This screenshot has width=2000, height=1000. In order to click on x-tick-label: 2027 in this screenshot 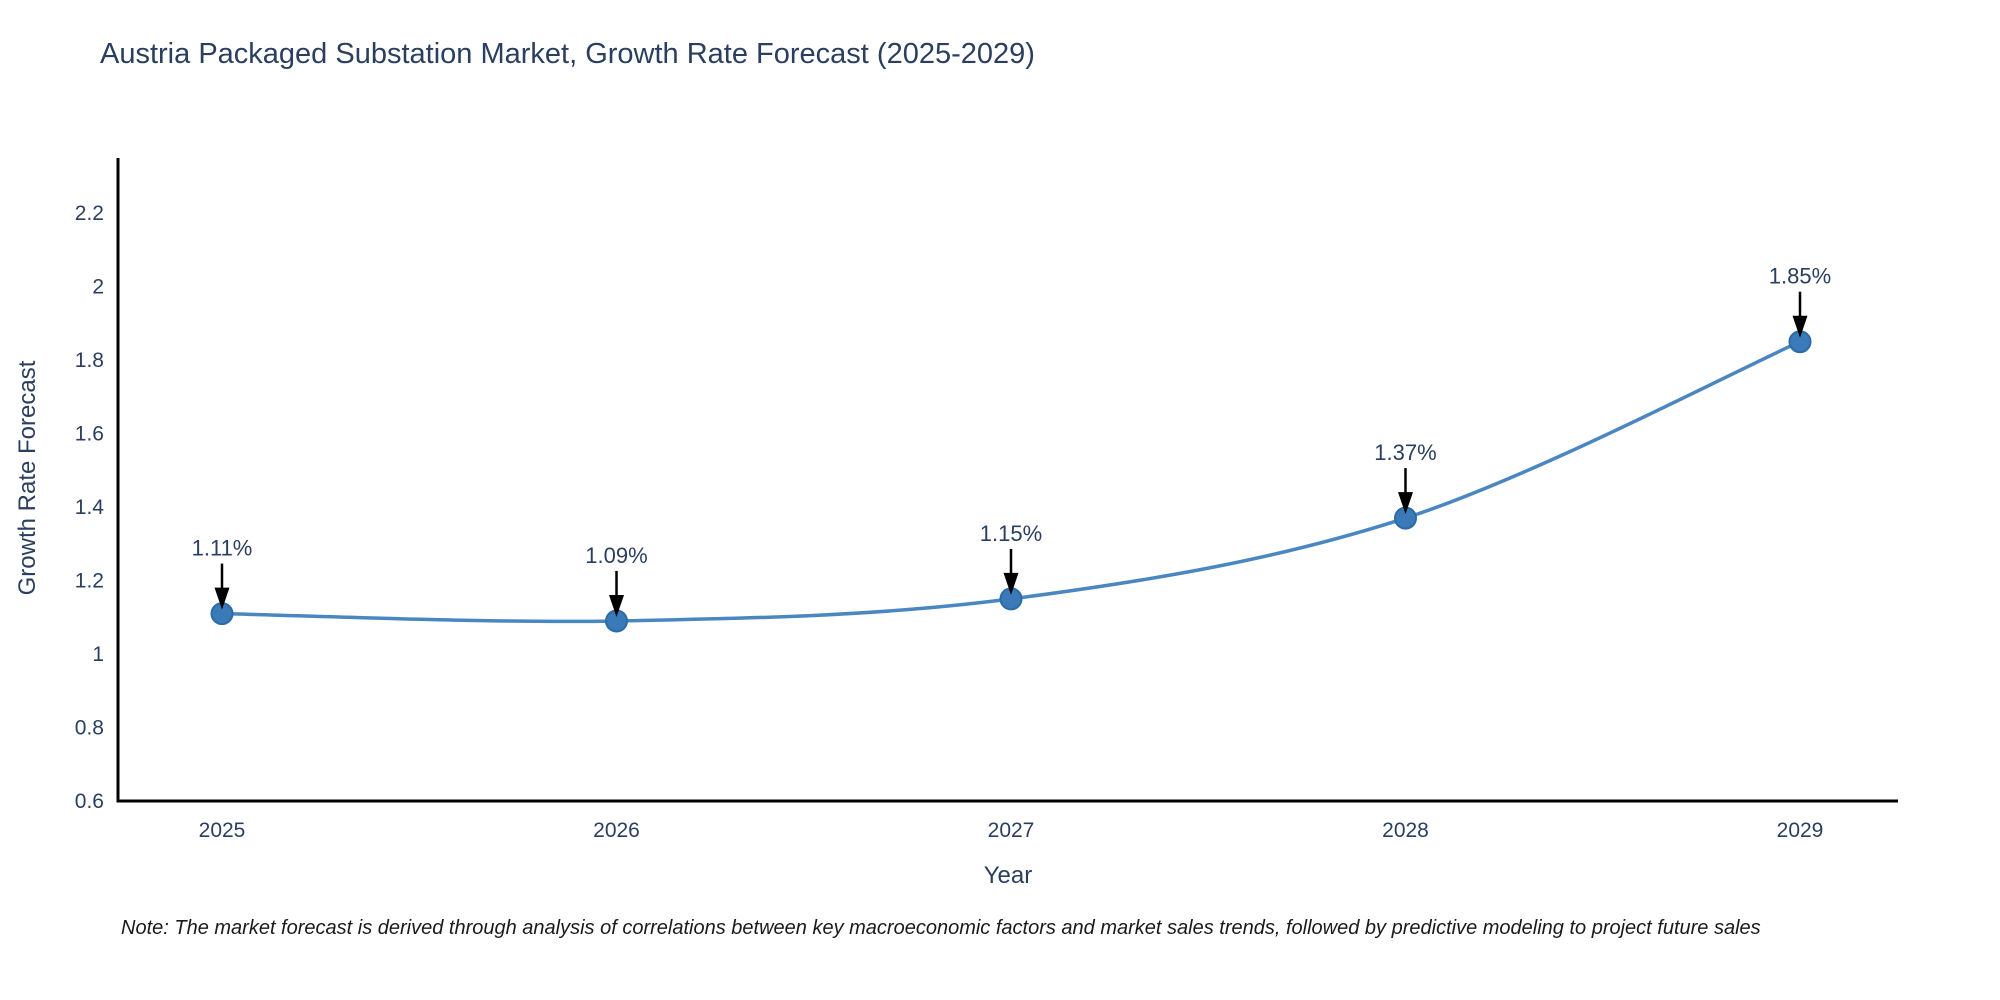, I will do `click(1011, 830)`.